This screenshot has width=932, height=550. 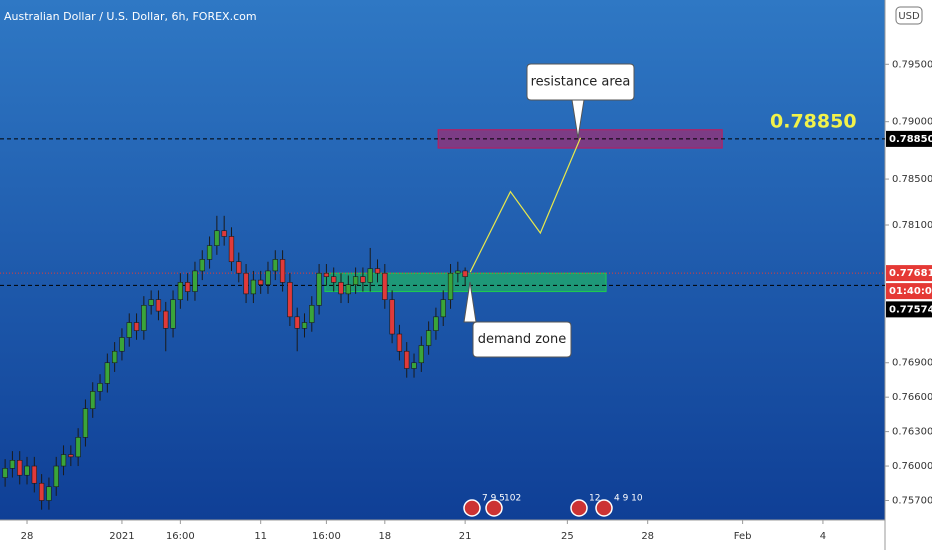 I want to click on y-tick-label: 0.76600, so click(x=912, y=397).